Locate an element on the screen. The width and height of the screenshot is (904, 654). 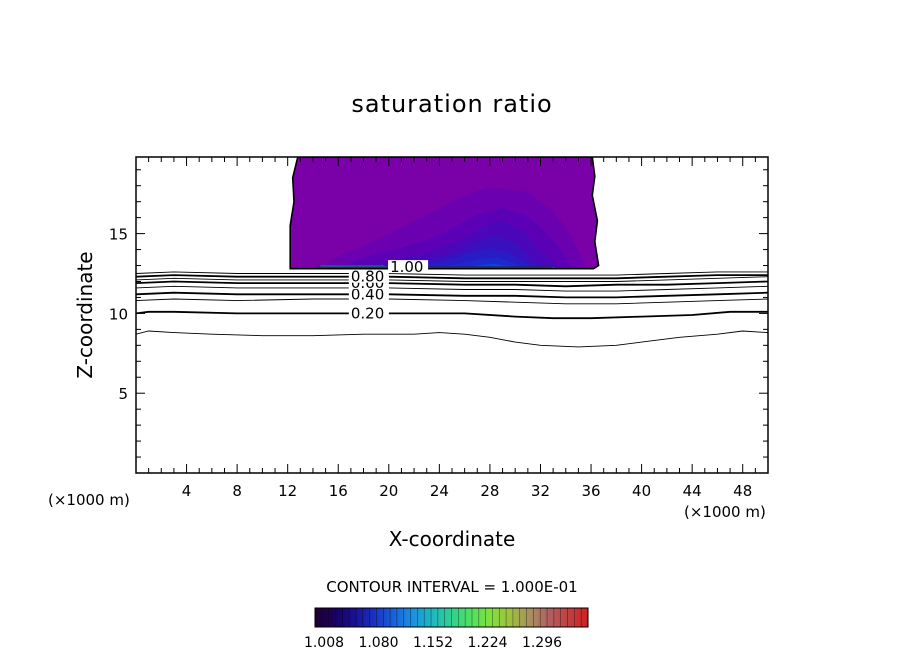
x-unit-right: (×1000 m) is located at coordinates (725, 512).